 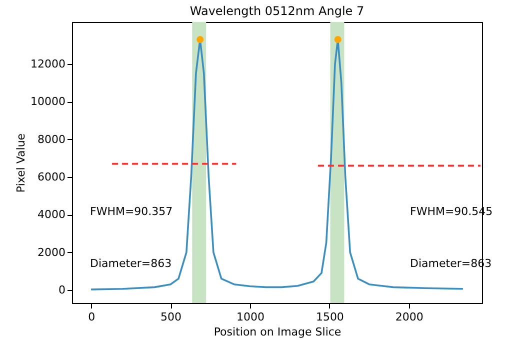 What do you see at coordinates (48, 101) in the screenshot?
I see `y-tick-label: 10000` at bounding box center [48, 101].